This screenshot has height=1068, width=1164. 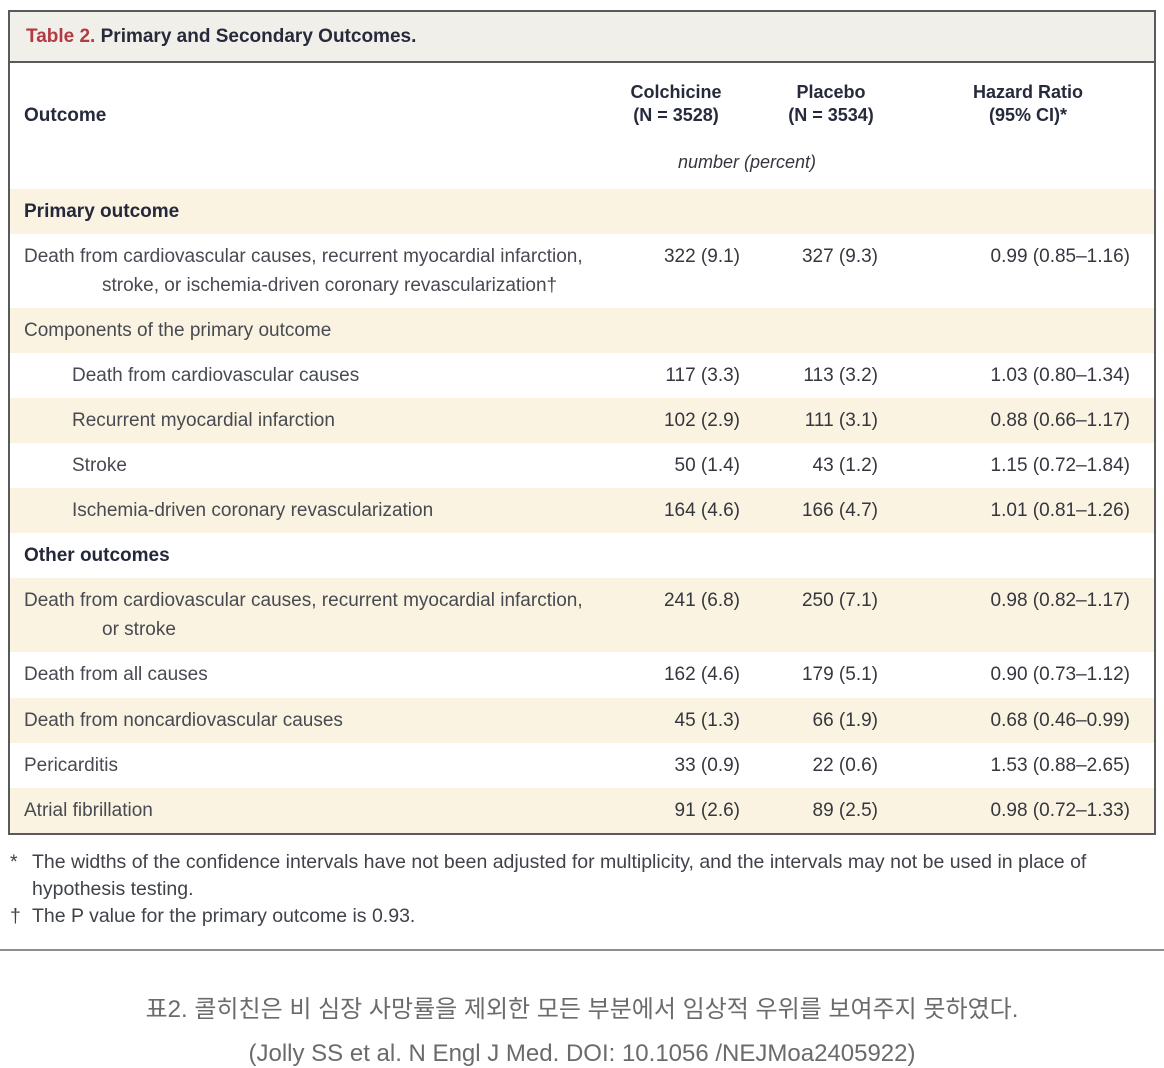 I want to click on row-label: Primary outcome, so click(x=102, y=211).